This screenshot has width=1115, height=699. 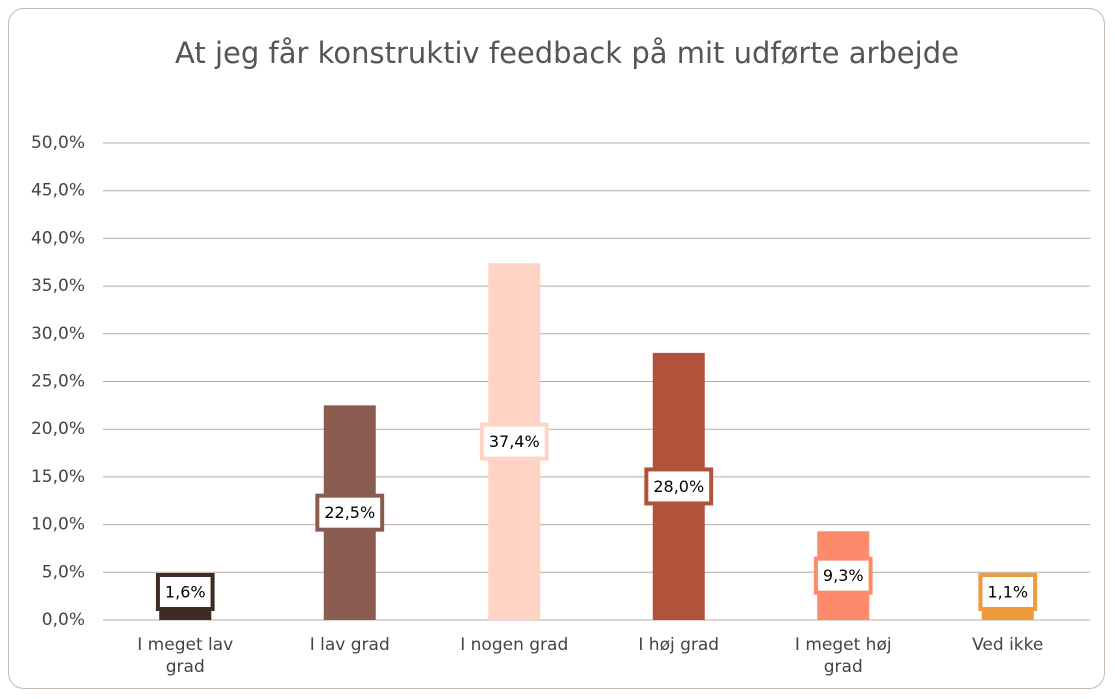 What do you see at coordinates (58, 429) in the screenshot?
I see `y-tick-label: 20,0%` at bounding box center [58, 429].